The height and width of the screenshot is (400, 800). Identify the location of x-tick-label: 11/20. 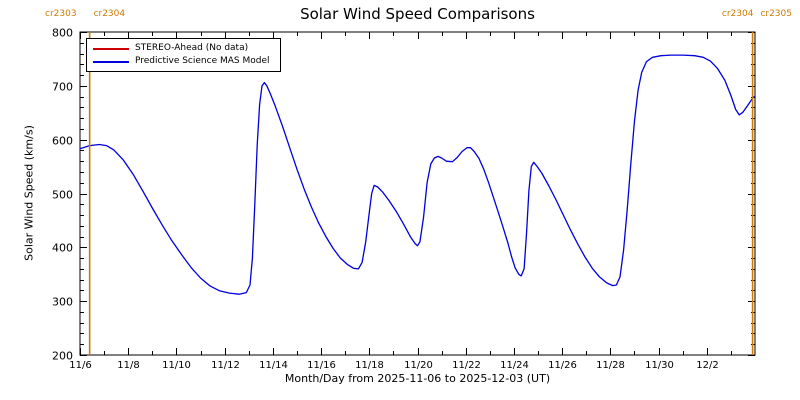
(418, 365).